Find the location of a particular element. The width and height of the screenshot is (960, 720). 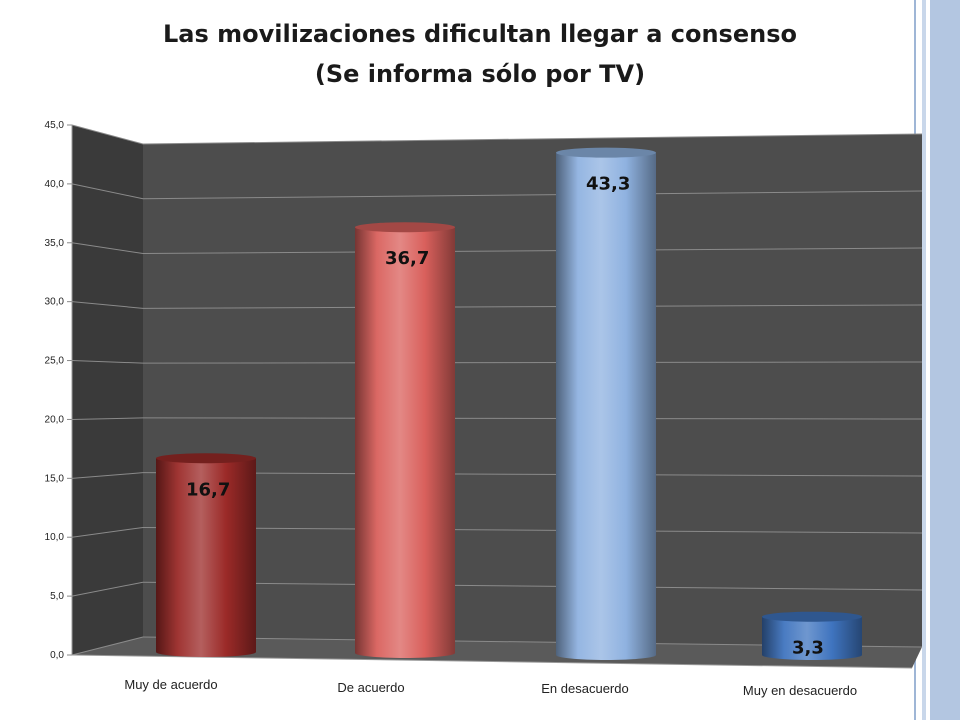

y-tick-label: 40,0 is located at coordinates (55, 184).